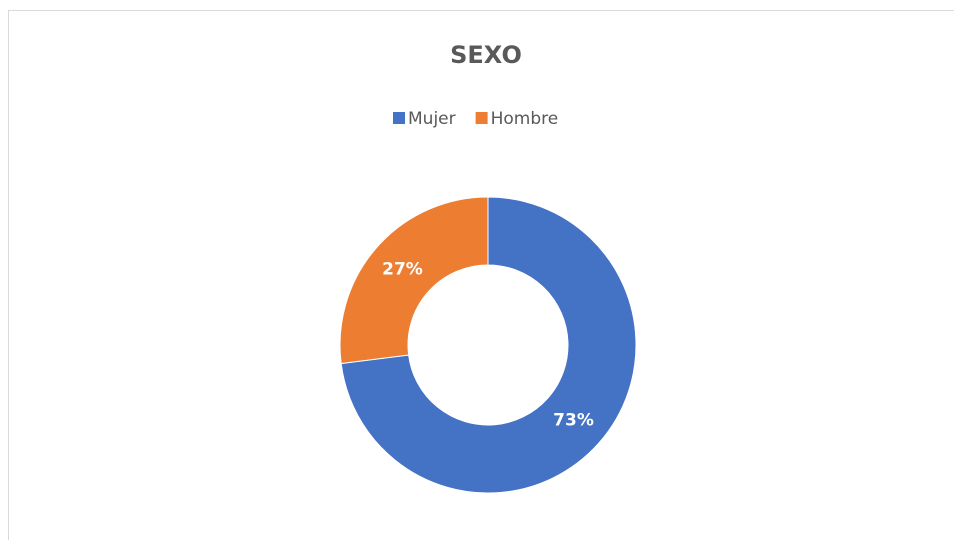  What do you see at coordinates (432, 119) in the screenshot?
I see `legend-label: Mujer` at bounding box center [432, 119].